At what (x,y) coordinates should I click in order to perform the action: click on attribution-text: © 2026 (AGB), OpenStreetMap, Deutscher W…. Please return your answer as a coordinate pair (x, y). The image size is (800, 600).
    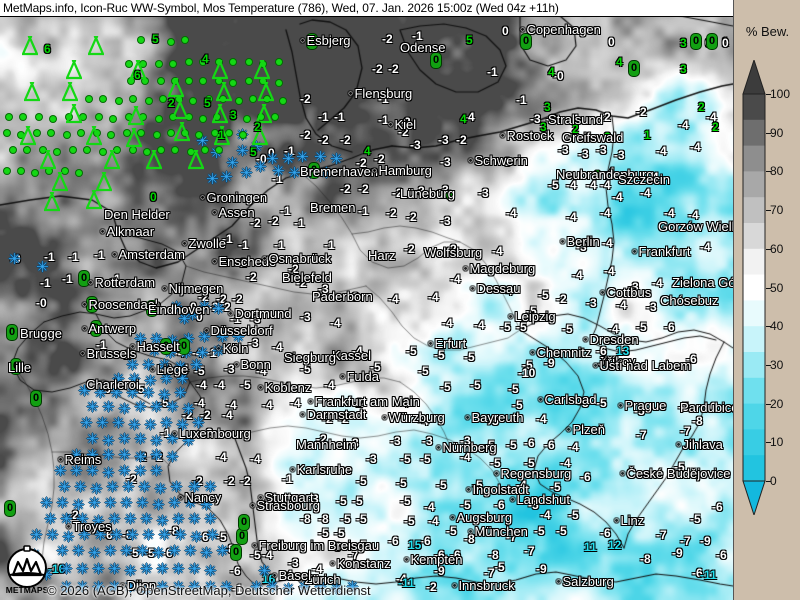
    Looking at the image, I should click on (209, 590).